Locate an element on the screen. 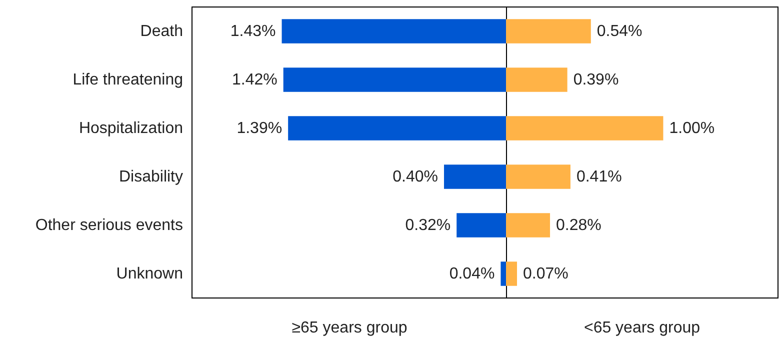  bar is located at coordinates (537, 80).